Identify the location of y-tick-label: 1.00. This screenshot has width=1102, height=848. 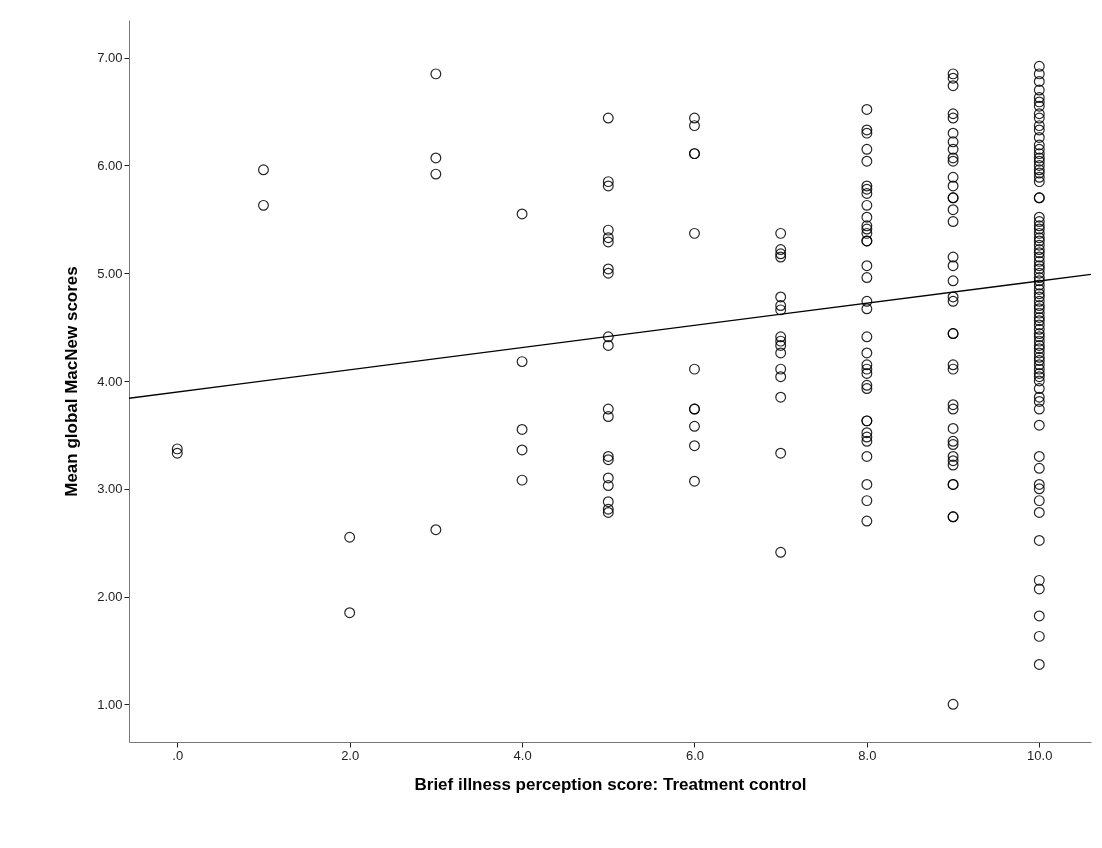
(110, 704).